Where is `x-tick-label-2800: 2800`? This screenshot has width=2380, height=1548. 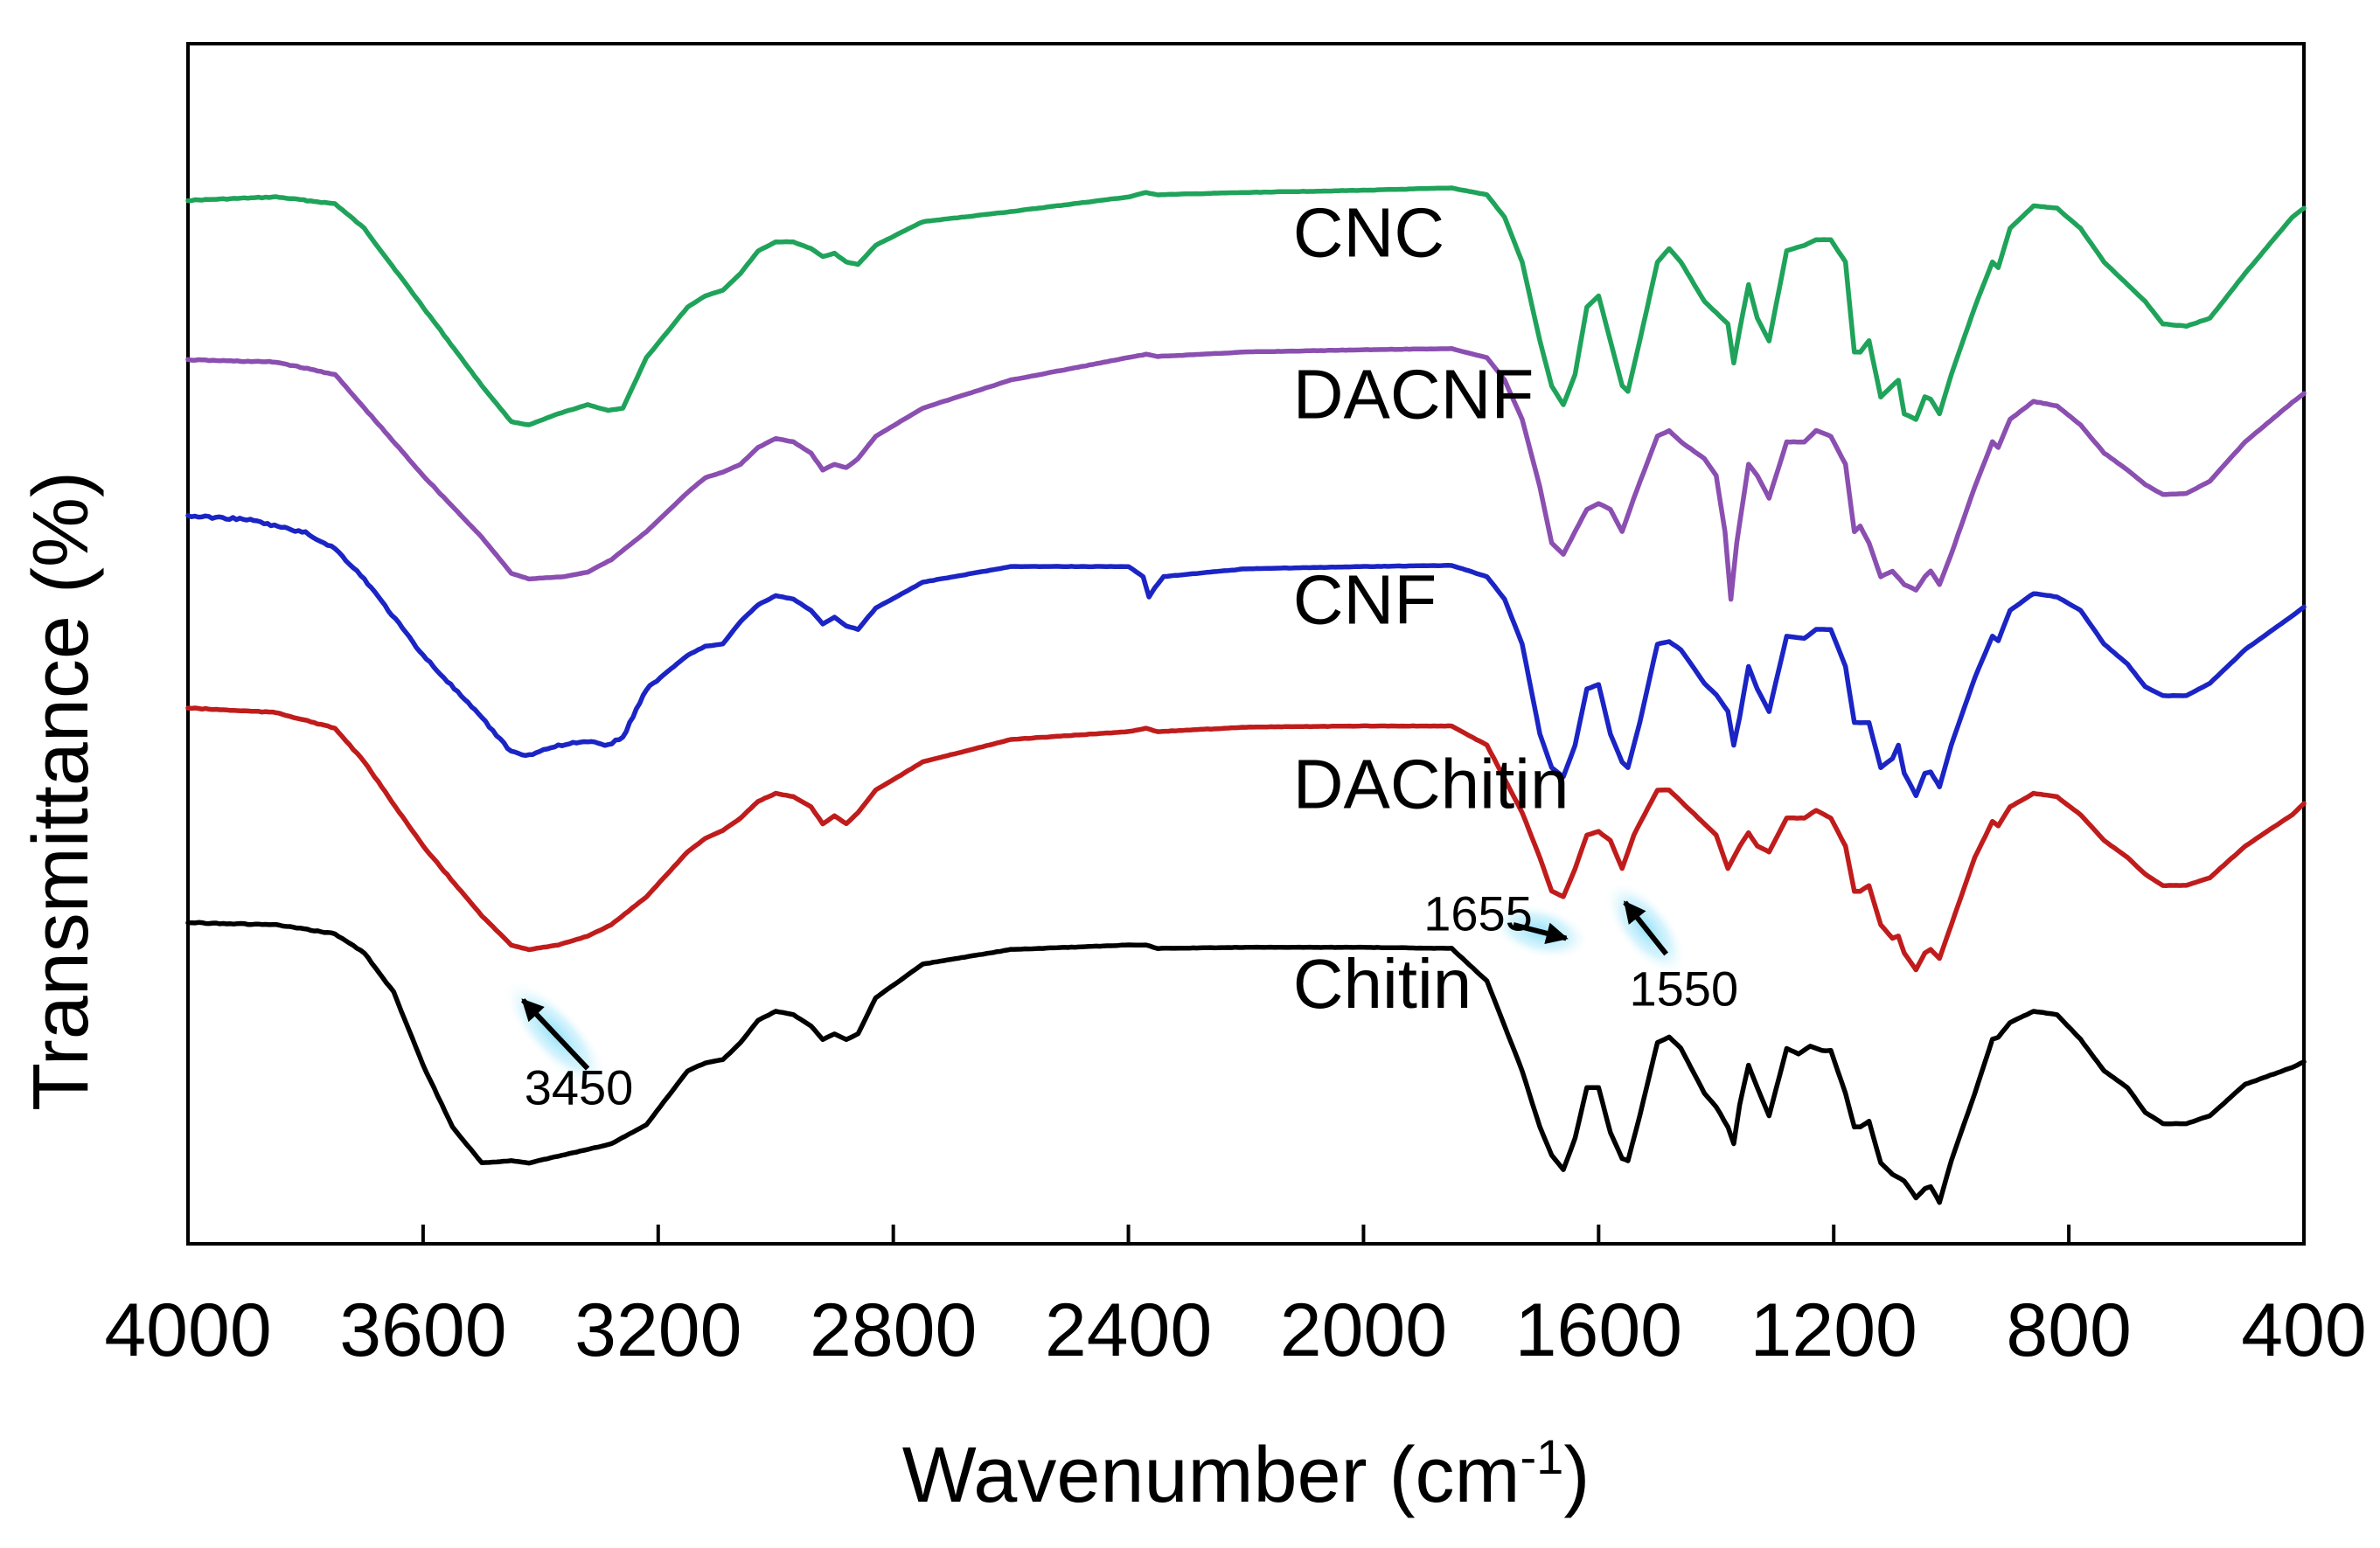
x-tick-label-2800: 2800 is located at coordinates (893, 1330).